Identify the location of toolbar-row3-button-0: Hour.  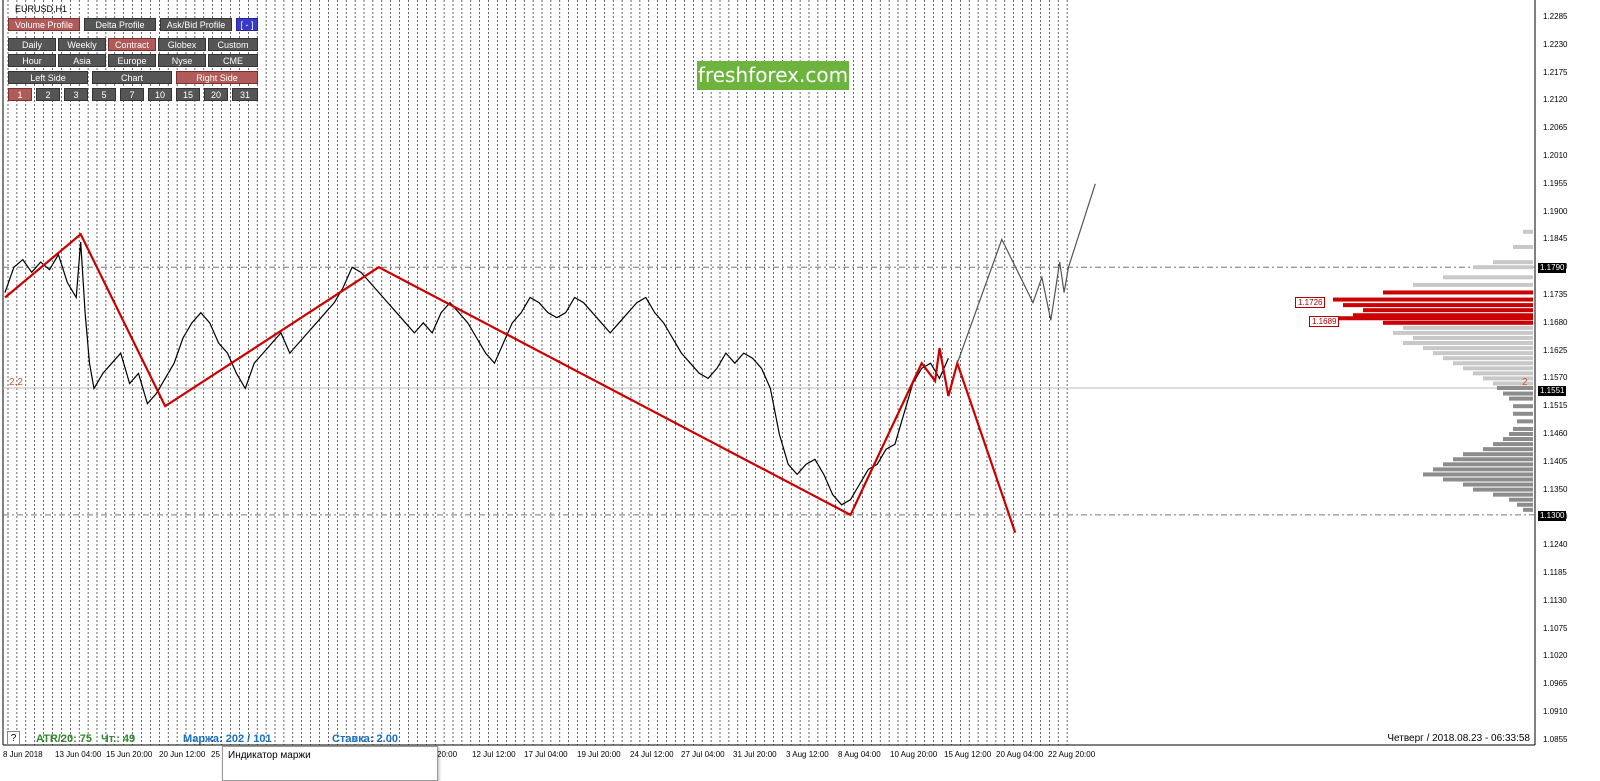
(32, 60).